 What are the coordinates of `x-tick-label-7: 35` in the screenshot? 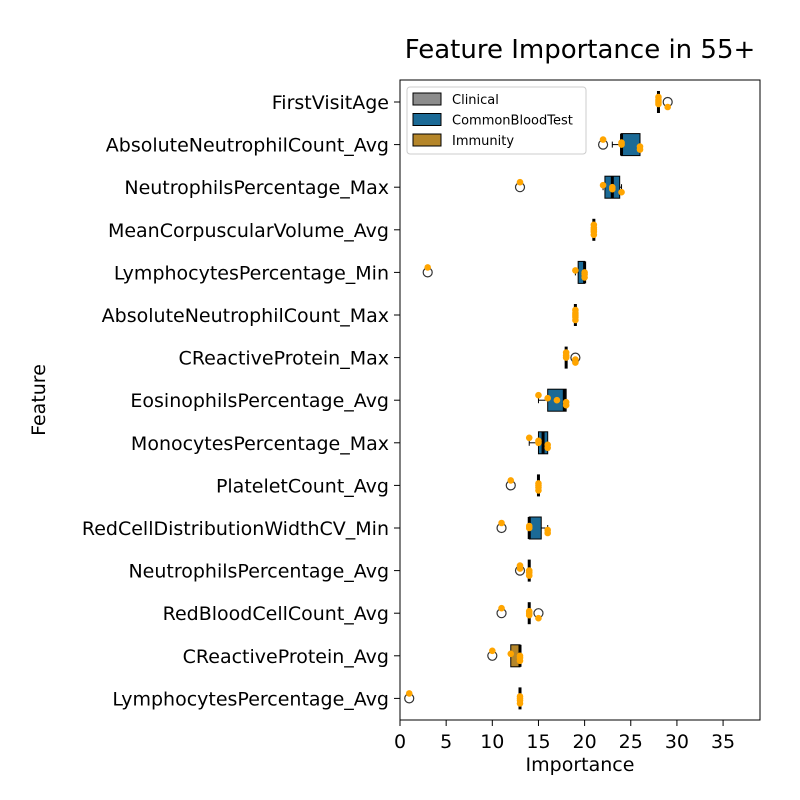 It's located at (723, 742).